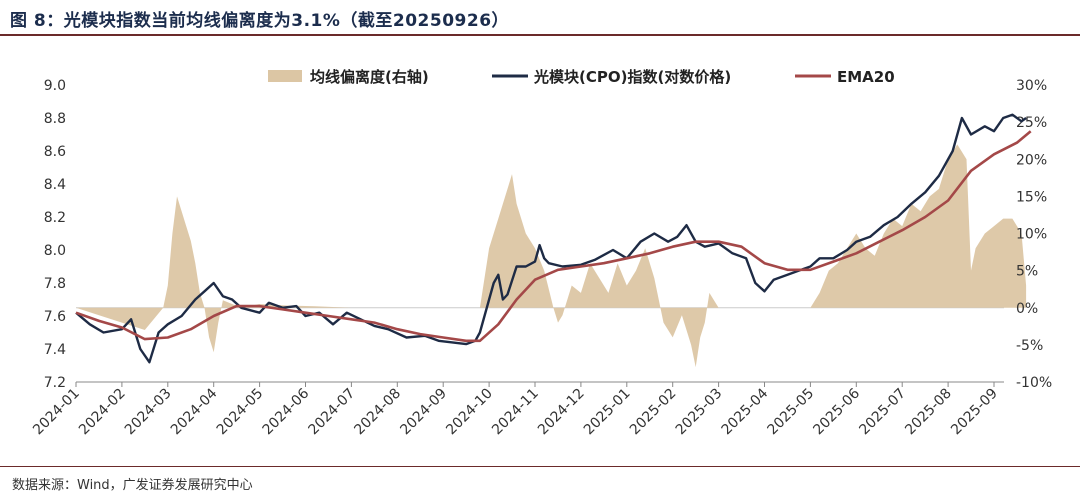 The height and width of the screenshot is (498, 1080). I want to click on y-right-tick-label: 5%, so click(1027, 272).